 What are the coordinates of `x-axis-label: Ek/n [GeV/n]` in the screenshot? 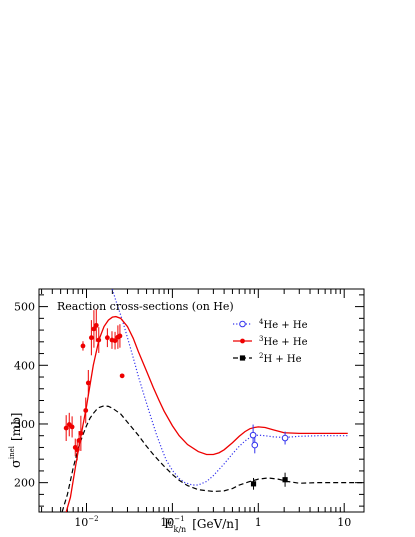 It's located at (201, 525).